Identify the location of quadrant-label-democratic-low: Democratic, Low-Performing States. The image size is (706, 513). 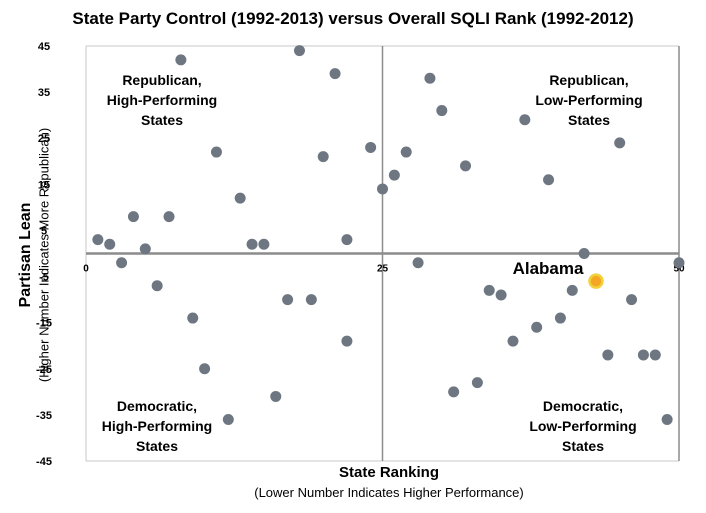
(583, 426).